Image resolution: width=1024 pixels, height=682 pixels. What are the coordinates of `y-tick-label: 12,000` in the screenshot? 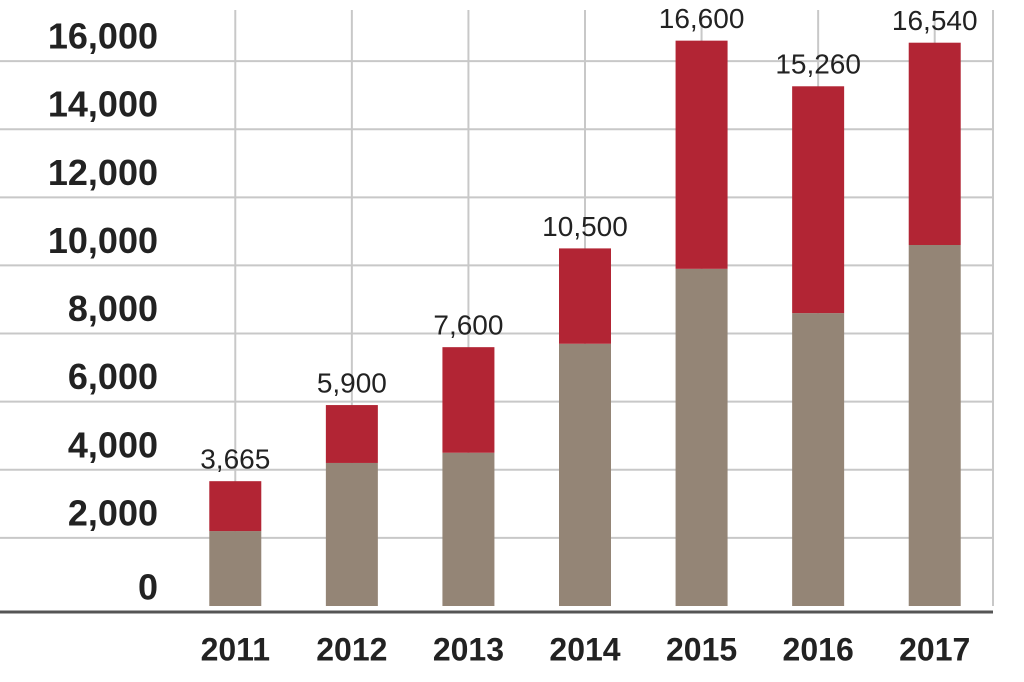 It's located at (103, 172).